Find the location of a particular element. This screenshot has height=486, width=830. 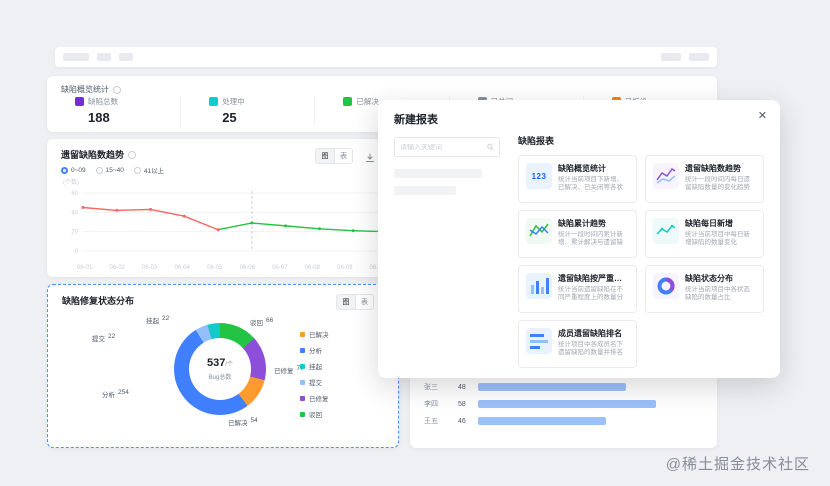

member-value: 46 is located at coordinates (462, 421).